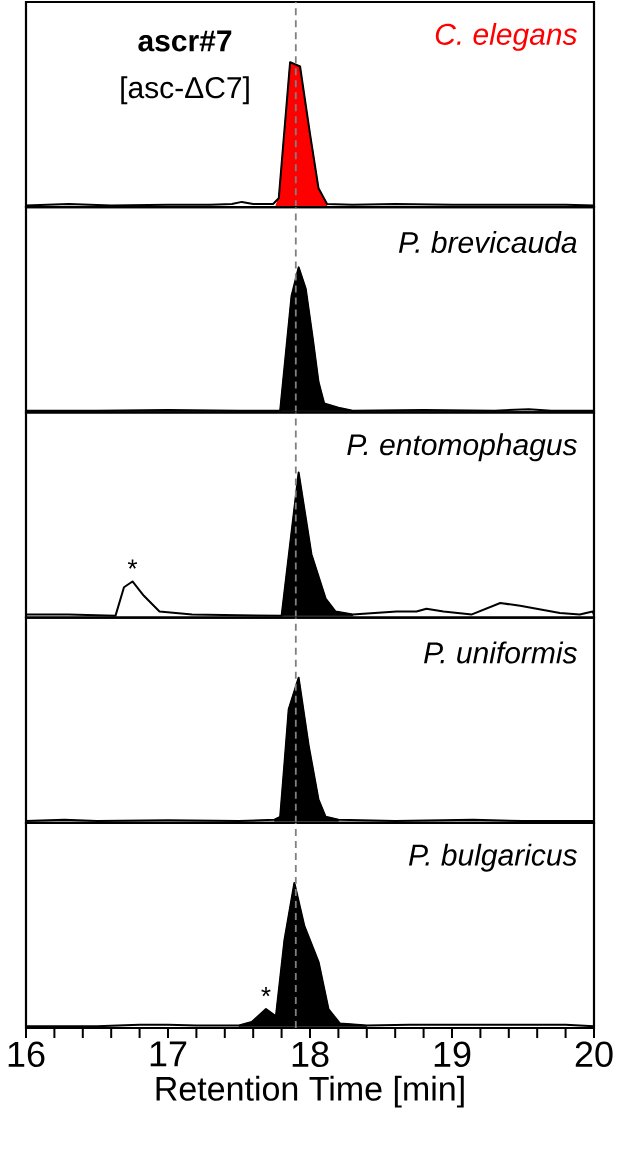 The height and width of the screenshot is (1158, 617). I want to click on text: ascr#7, so click(185, 41).